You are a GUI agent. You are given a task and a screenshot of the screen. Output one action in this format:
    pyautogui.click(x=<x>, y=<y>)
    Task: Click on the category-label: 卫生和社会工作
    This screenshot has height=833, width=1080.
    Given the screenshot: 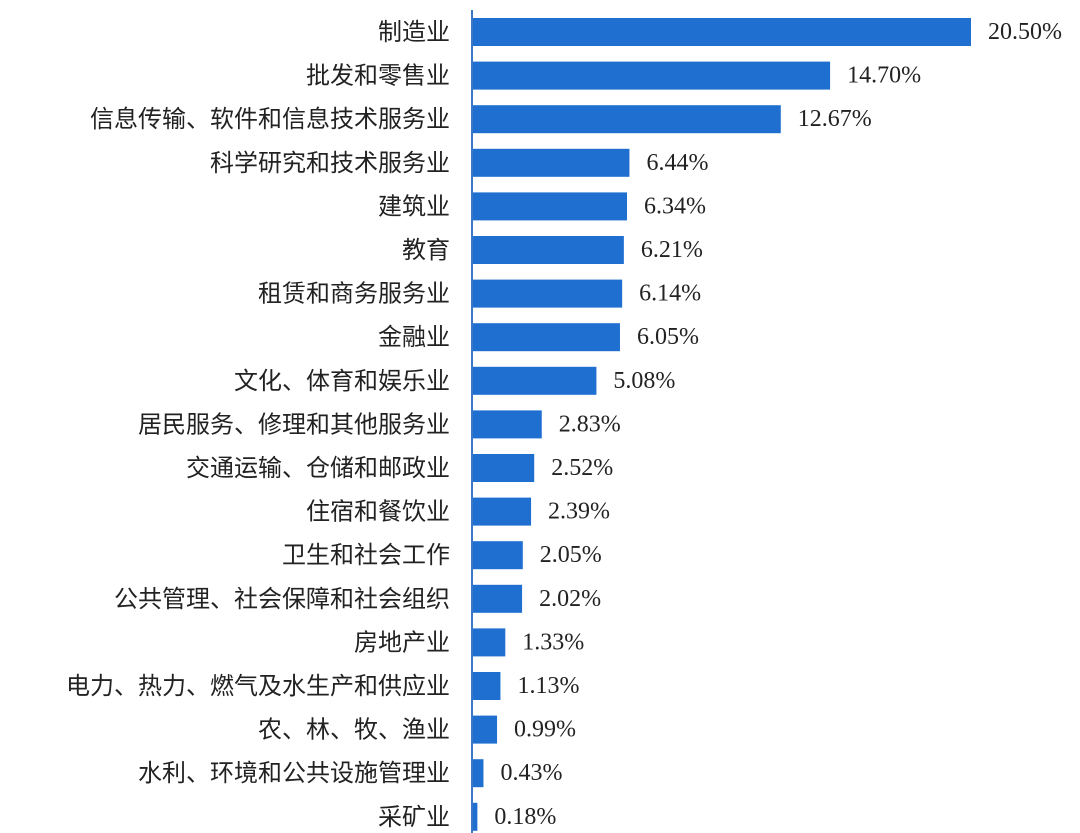 What is the action you would take?
    pyautogui.click(x=366, y=555)
    